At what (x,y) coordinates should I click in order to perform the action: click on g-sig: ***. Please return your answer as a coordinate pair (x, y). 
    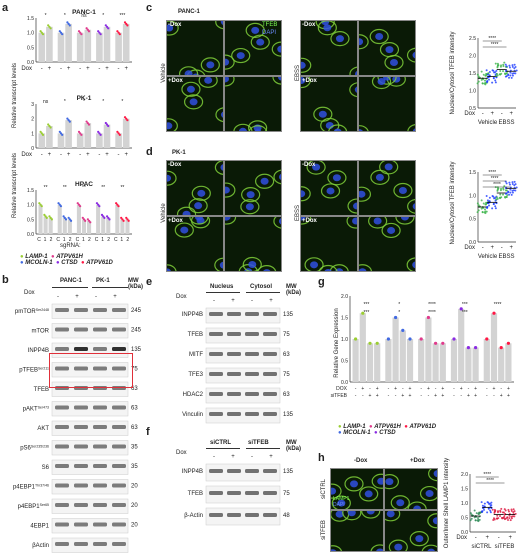
    Looking at the image, I should click on (366, 305).